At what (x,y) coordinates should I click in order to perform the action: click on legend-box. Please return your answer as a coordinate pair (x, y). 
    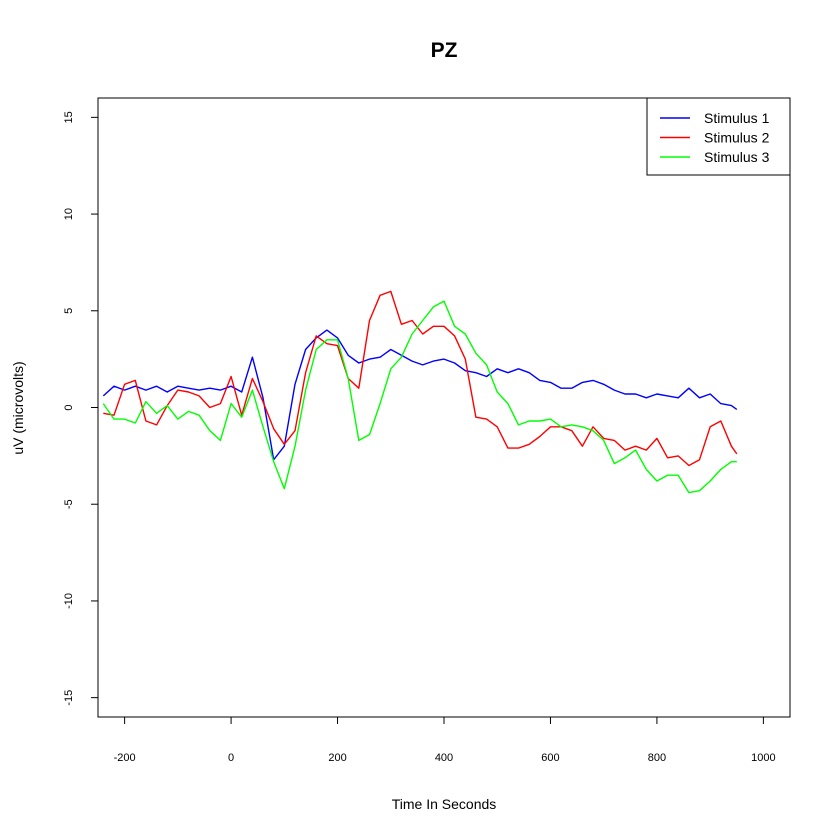
    Looking at the image, I should click on (718, 136).